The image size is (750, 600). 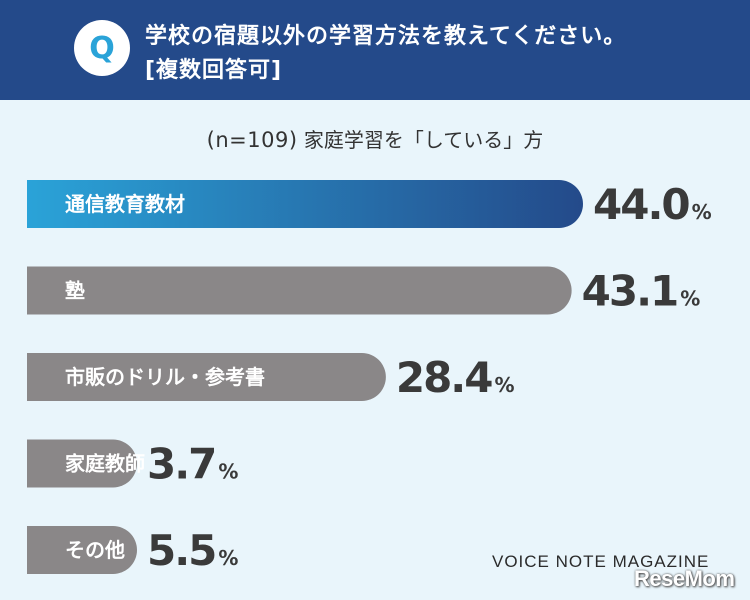 What do you see at coordinates (601, 561) in the screenshot?
I see `brand-text: VOICE NOTE MAGAZINE` at bounding box center [601, 561].